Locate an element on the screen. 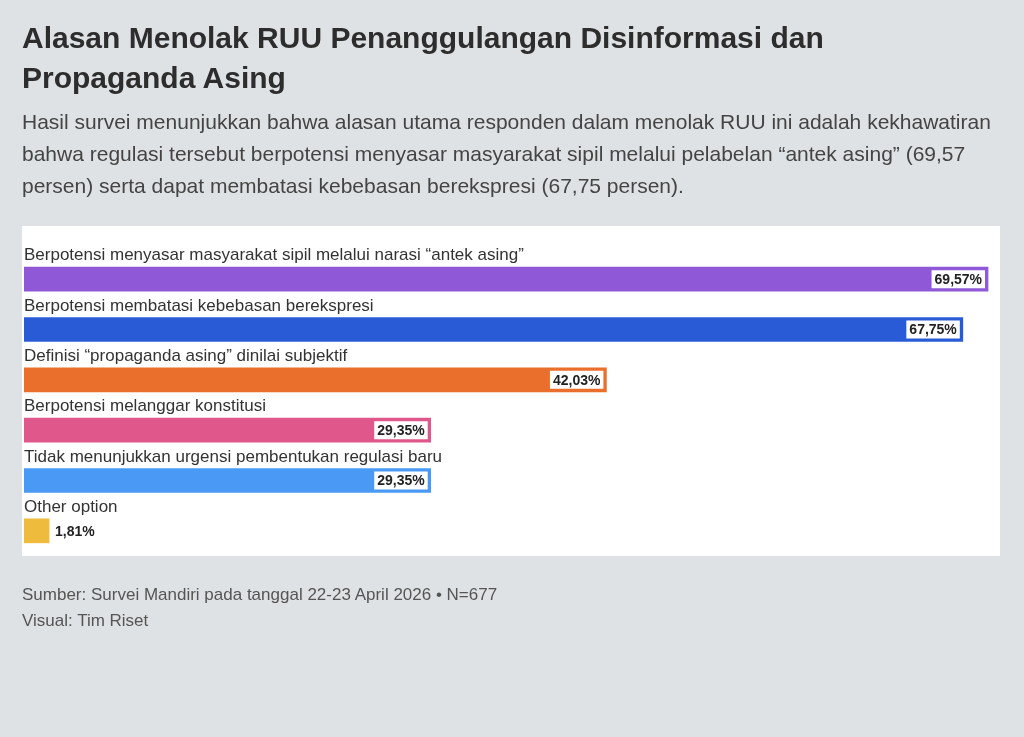  data-label: 69,57% is located at coordinates (958, 279).